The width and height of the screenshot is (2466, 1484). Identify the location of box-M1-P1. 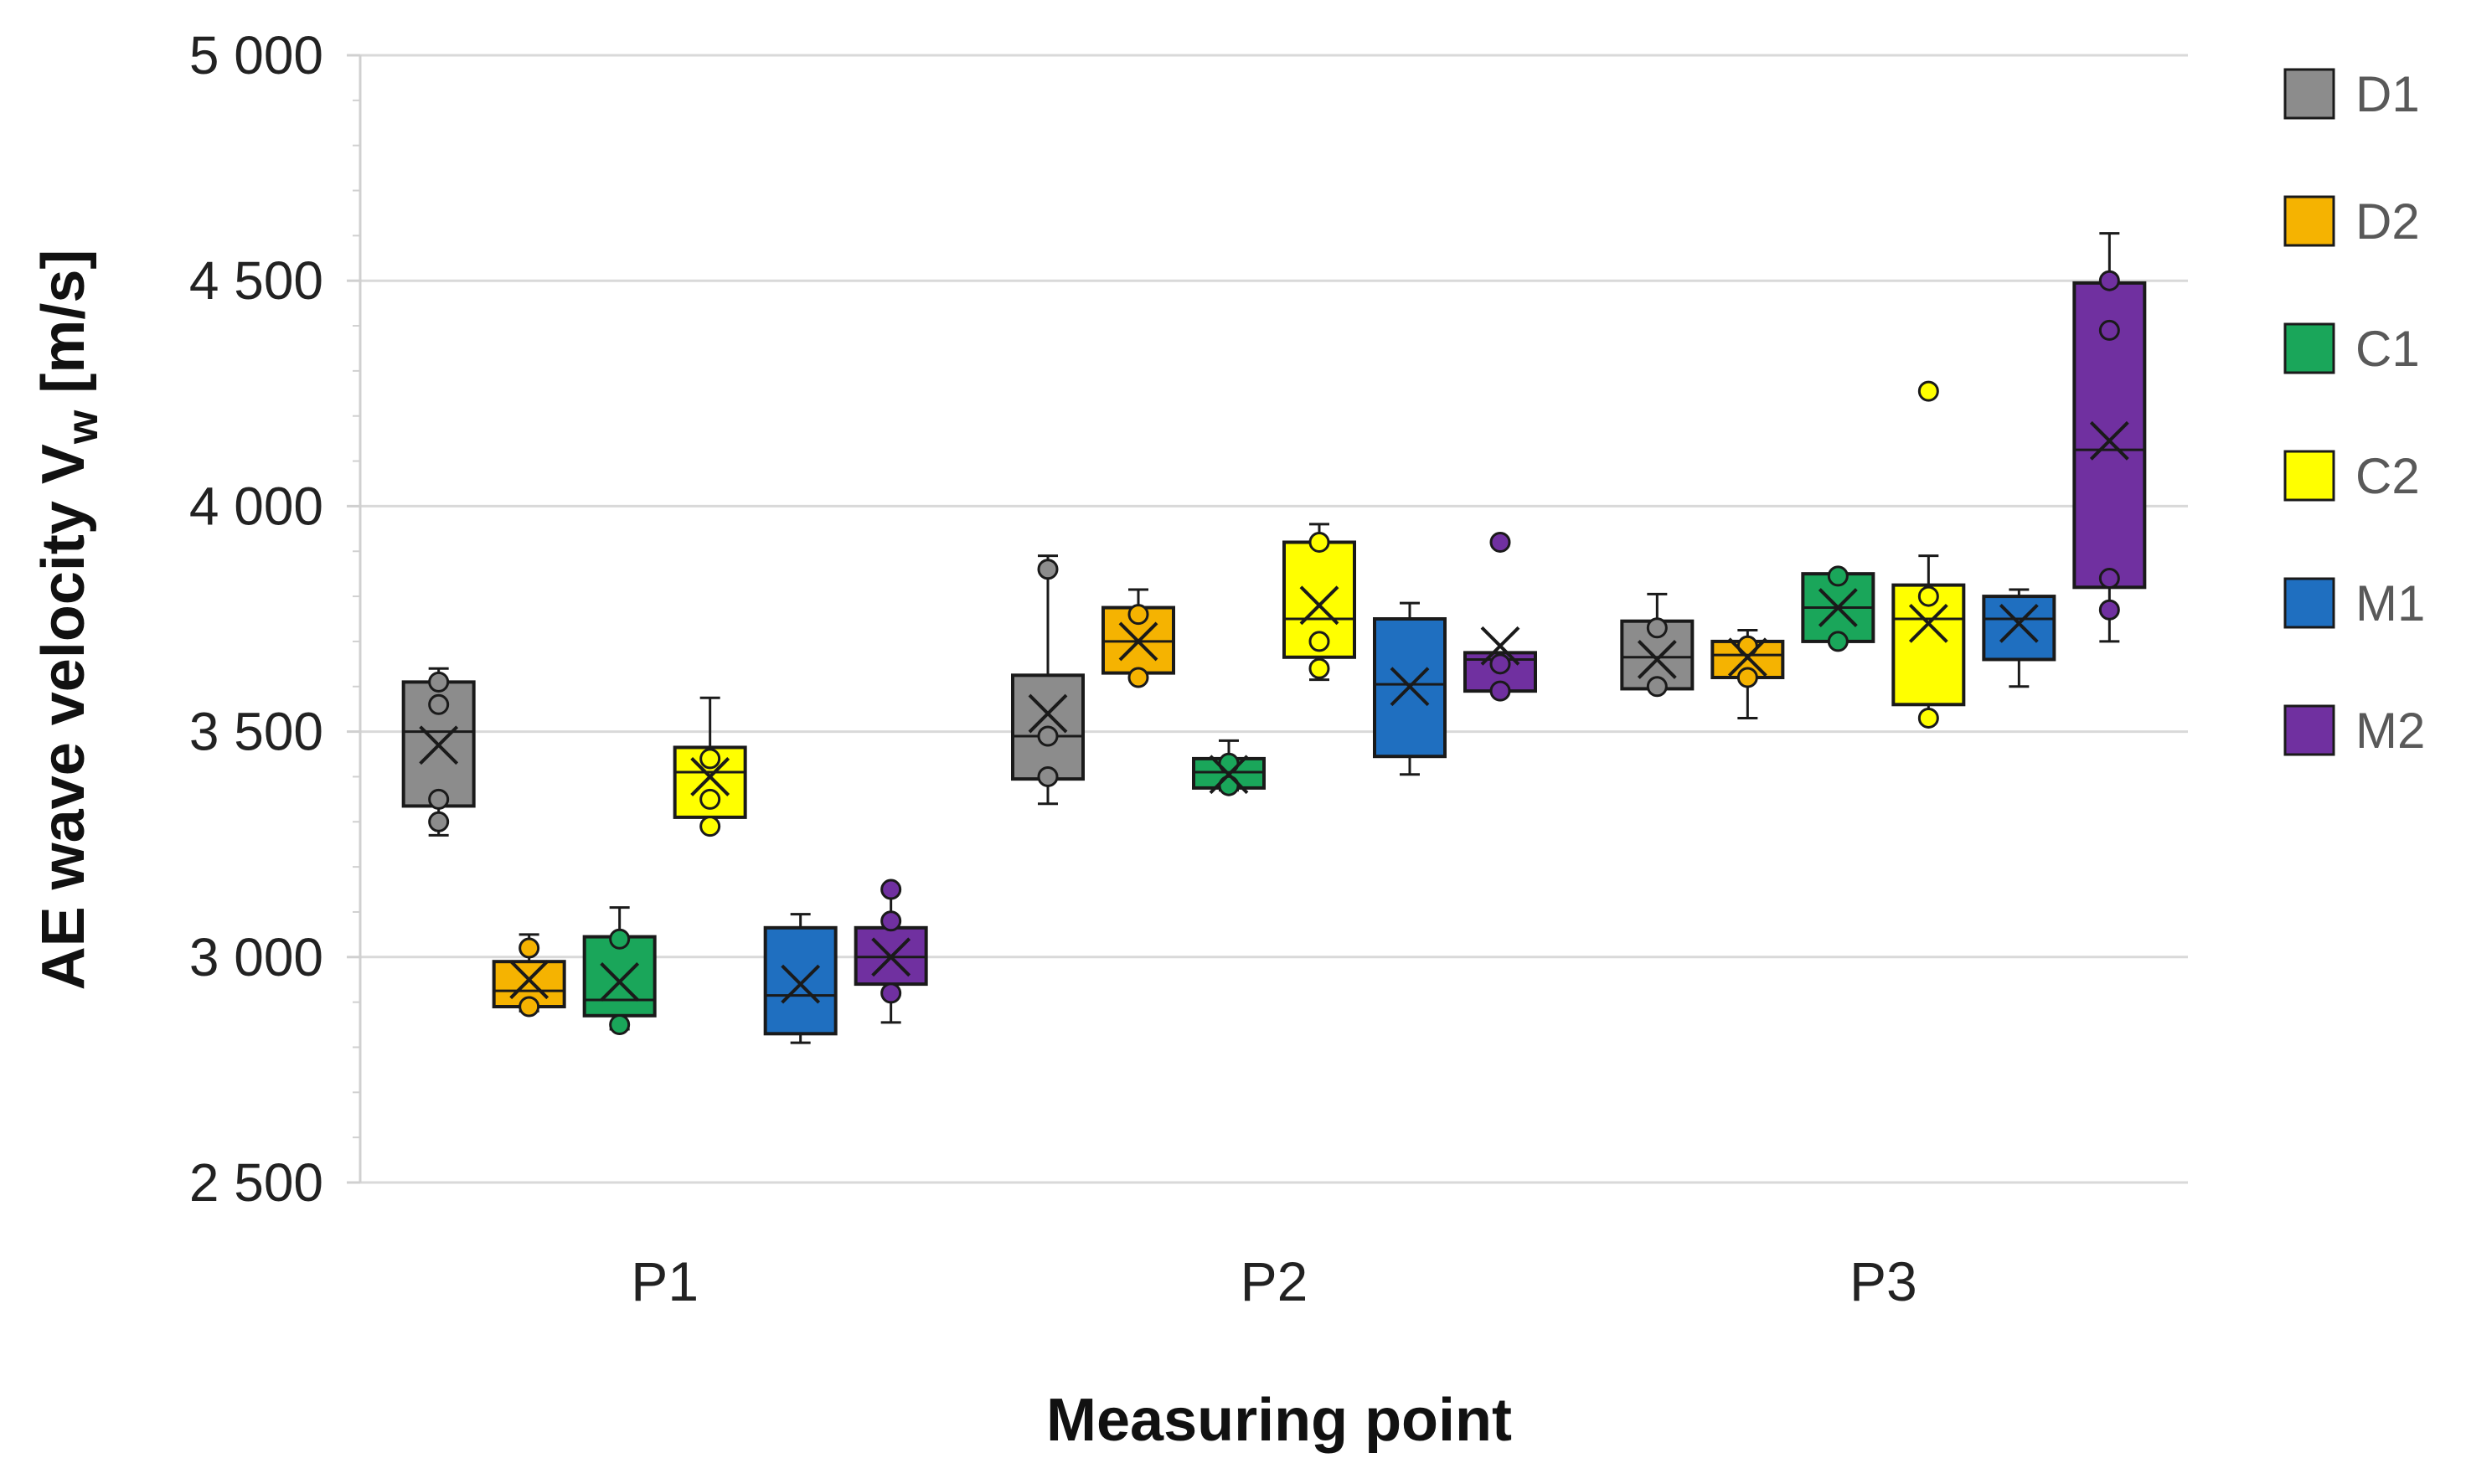
(800, 978).